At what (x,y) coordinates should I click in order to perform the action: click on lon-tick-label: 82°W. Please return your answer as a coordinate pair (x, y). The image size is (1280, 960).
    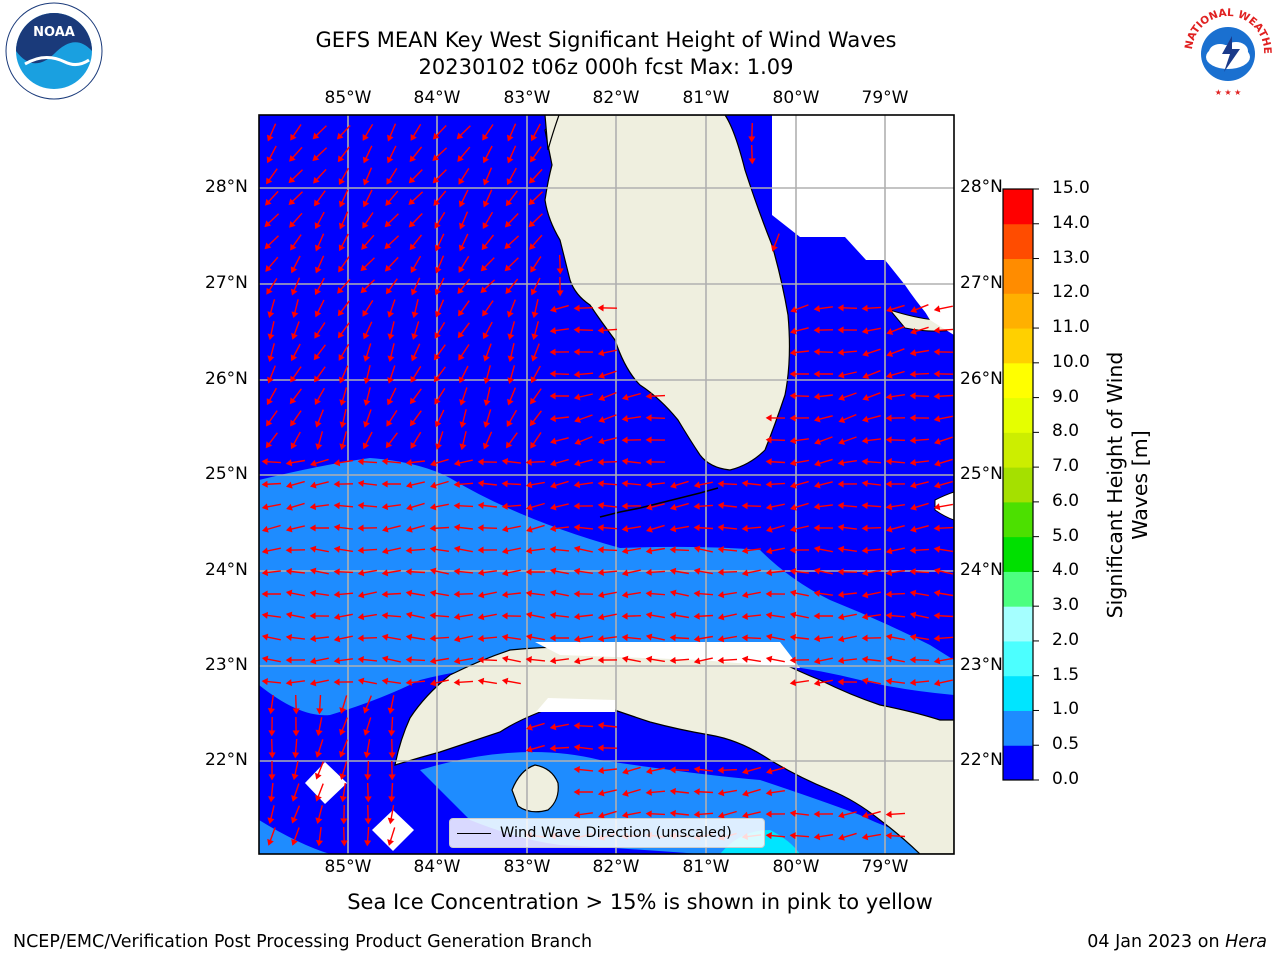
    Looking at the image, I should click on (616, 98).